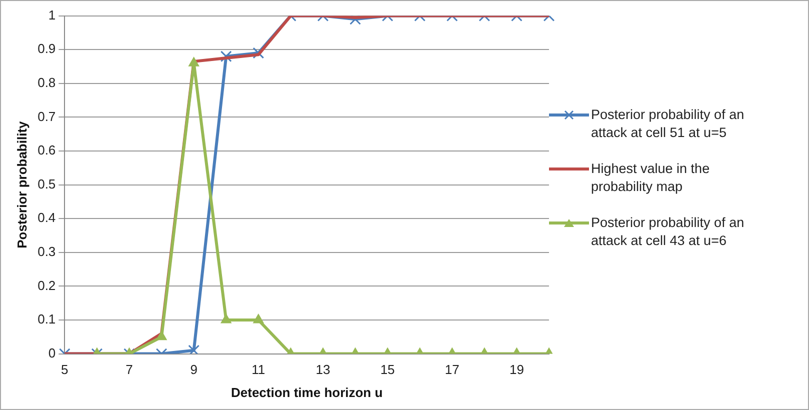 This screenshot has width=809, height=410. I want to click on y-tick-label: 0, so click(52, 352).